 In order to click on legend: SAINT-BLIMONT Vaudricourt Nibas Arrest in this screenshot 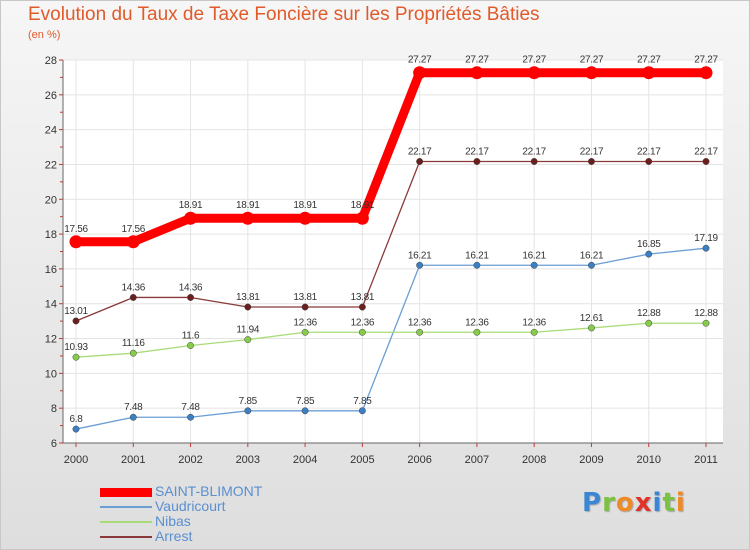, I will do `click(220, 513)`.